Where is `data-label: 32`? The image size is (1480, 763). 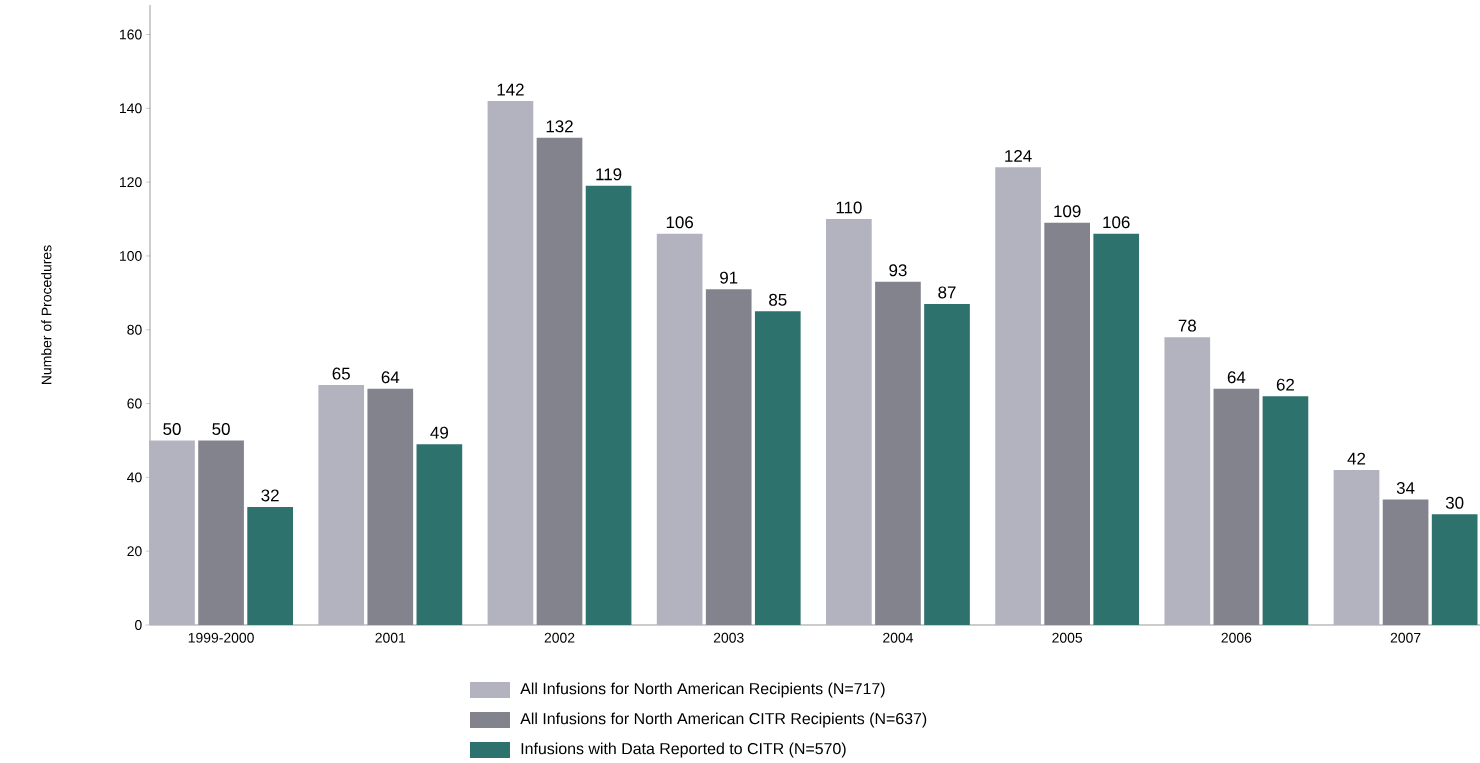
data-label: 32 is located at coordinates (270, 495).